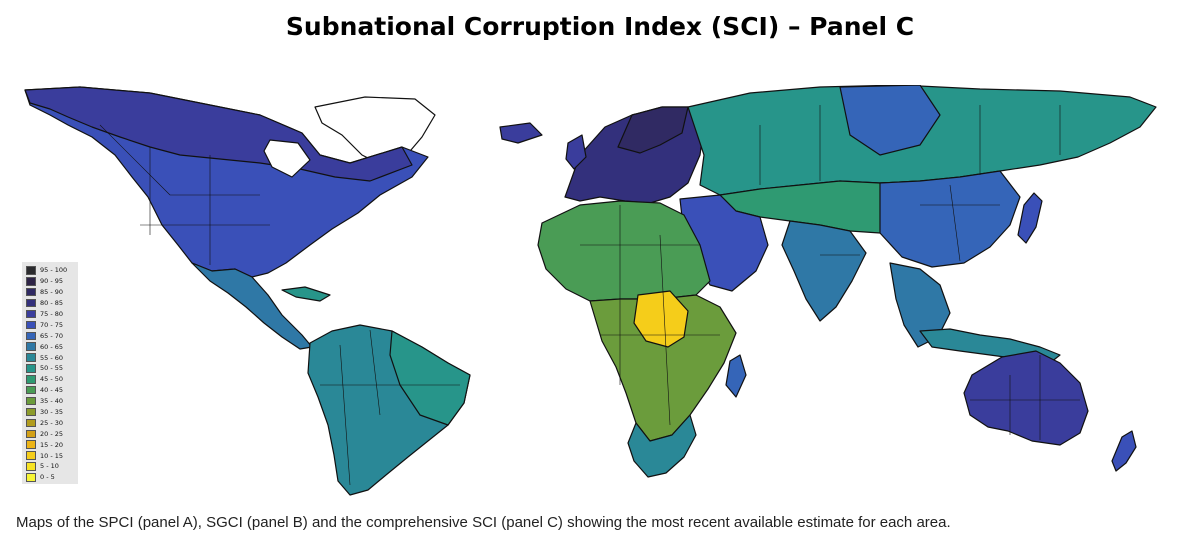  I want to click on region-africa-south, so click(662, 446).